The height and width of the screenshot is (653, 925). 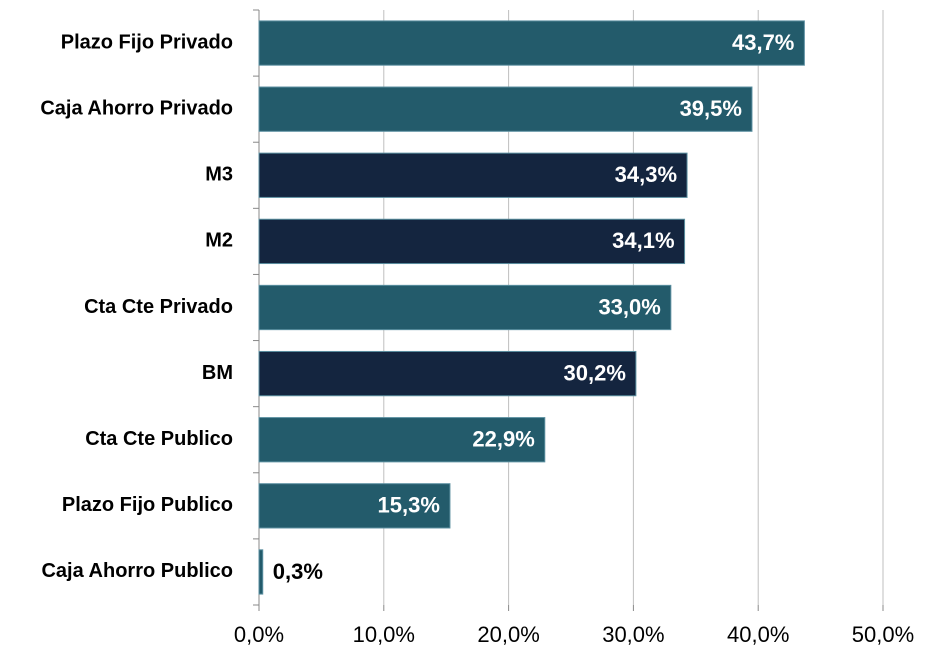 I want to click on y-tick-label: Plazo Fijo Privado, so click(x=147, y=42).